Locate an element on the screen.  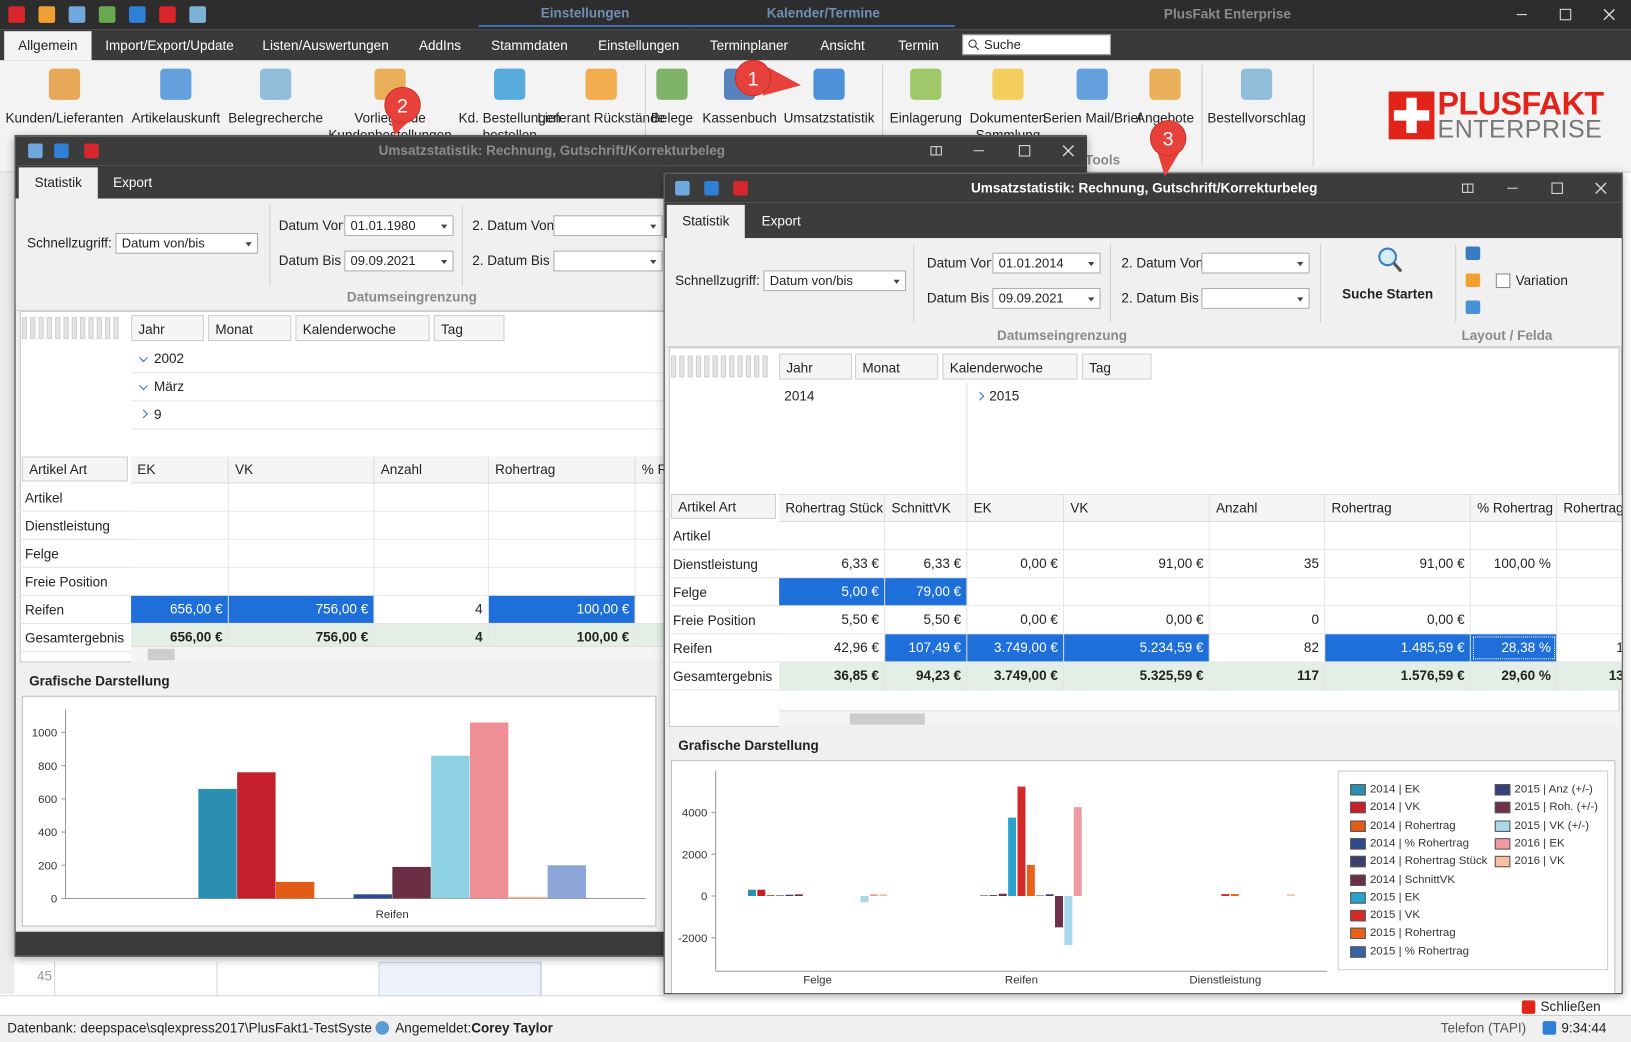
close-button: Schließen is located at coordinates (1570, 1006).